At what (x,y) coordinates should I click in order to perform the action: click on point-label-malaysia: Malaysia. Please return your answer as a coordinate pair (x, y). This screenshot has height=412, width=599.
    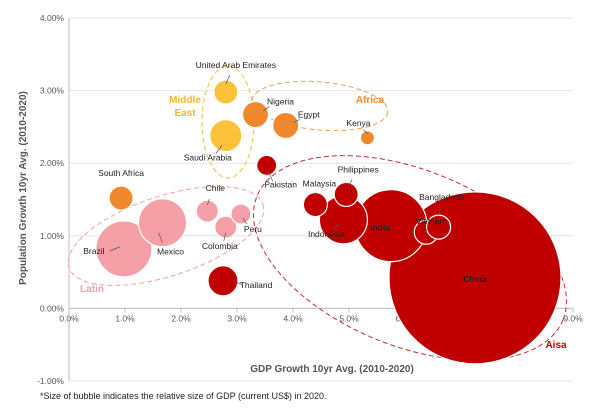
    Looking at the image, I should click on (320, 184).